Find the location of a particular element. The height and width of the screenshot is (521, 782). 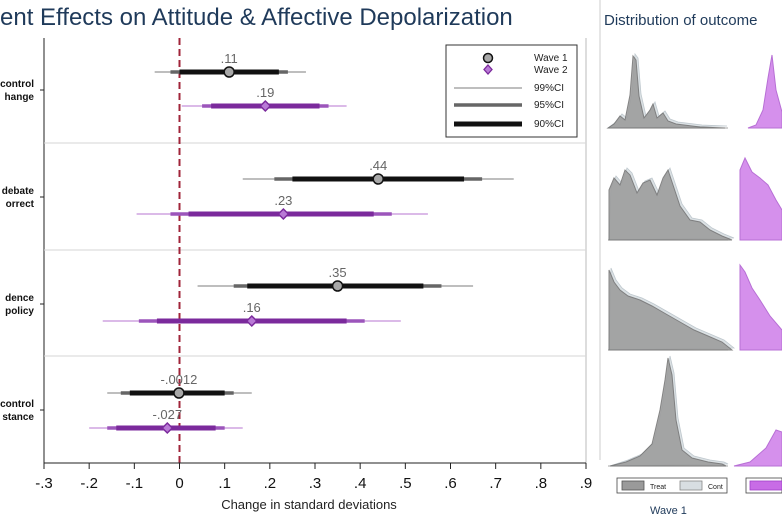

x-tick-label-8: .5 is located at coordinates (405, 483).